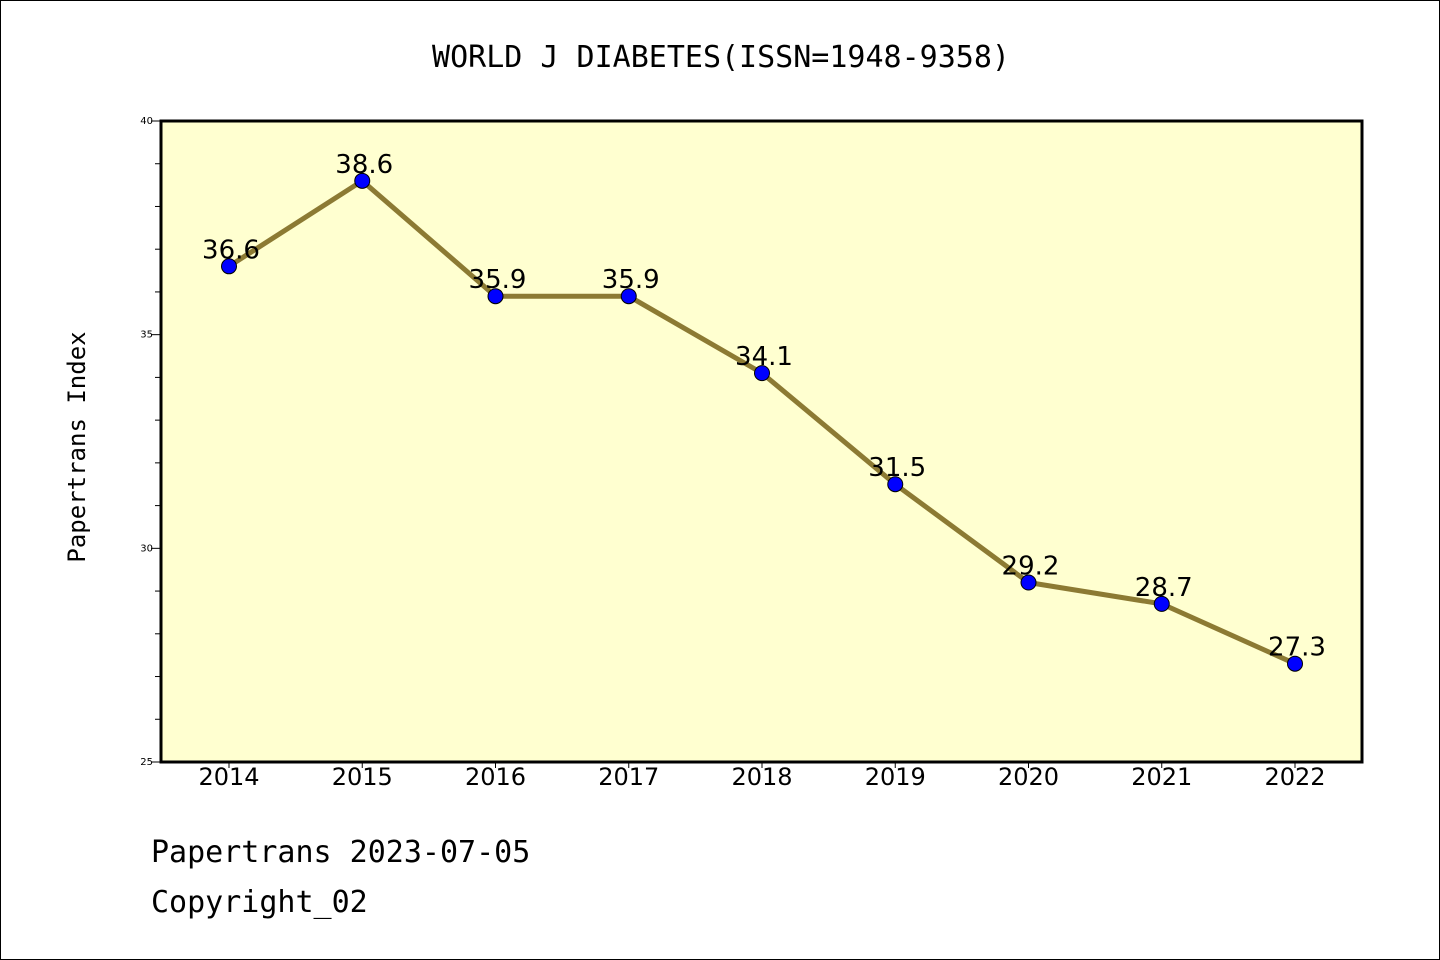 The height and width of the screenshot is (960, 1440). I want to click on x-axis: 2014 2015 2016 2017 2018 2019 2020 2021 2022, so click(762, 776).